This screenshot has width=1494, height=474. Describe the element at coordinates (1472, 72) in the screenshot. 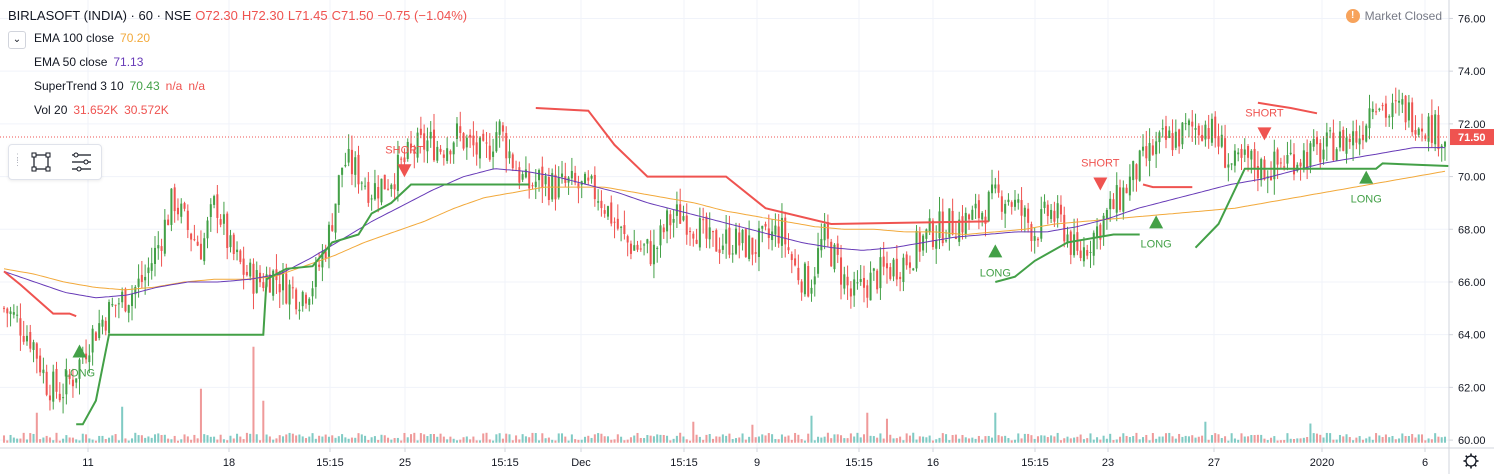

I see `price-tick-label: 74.00` at that location.